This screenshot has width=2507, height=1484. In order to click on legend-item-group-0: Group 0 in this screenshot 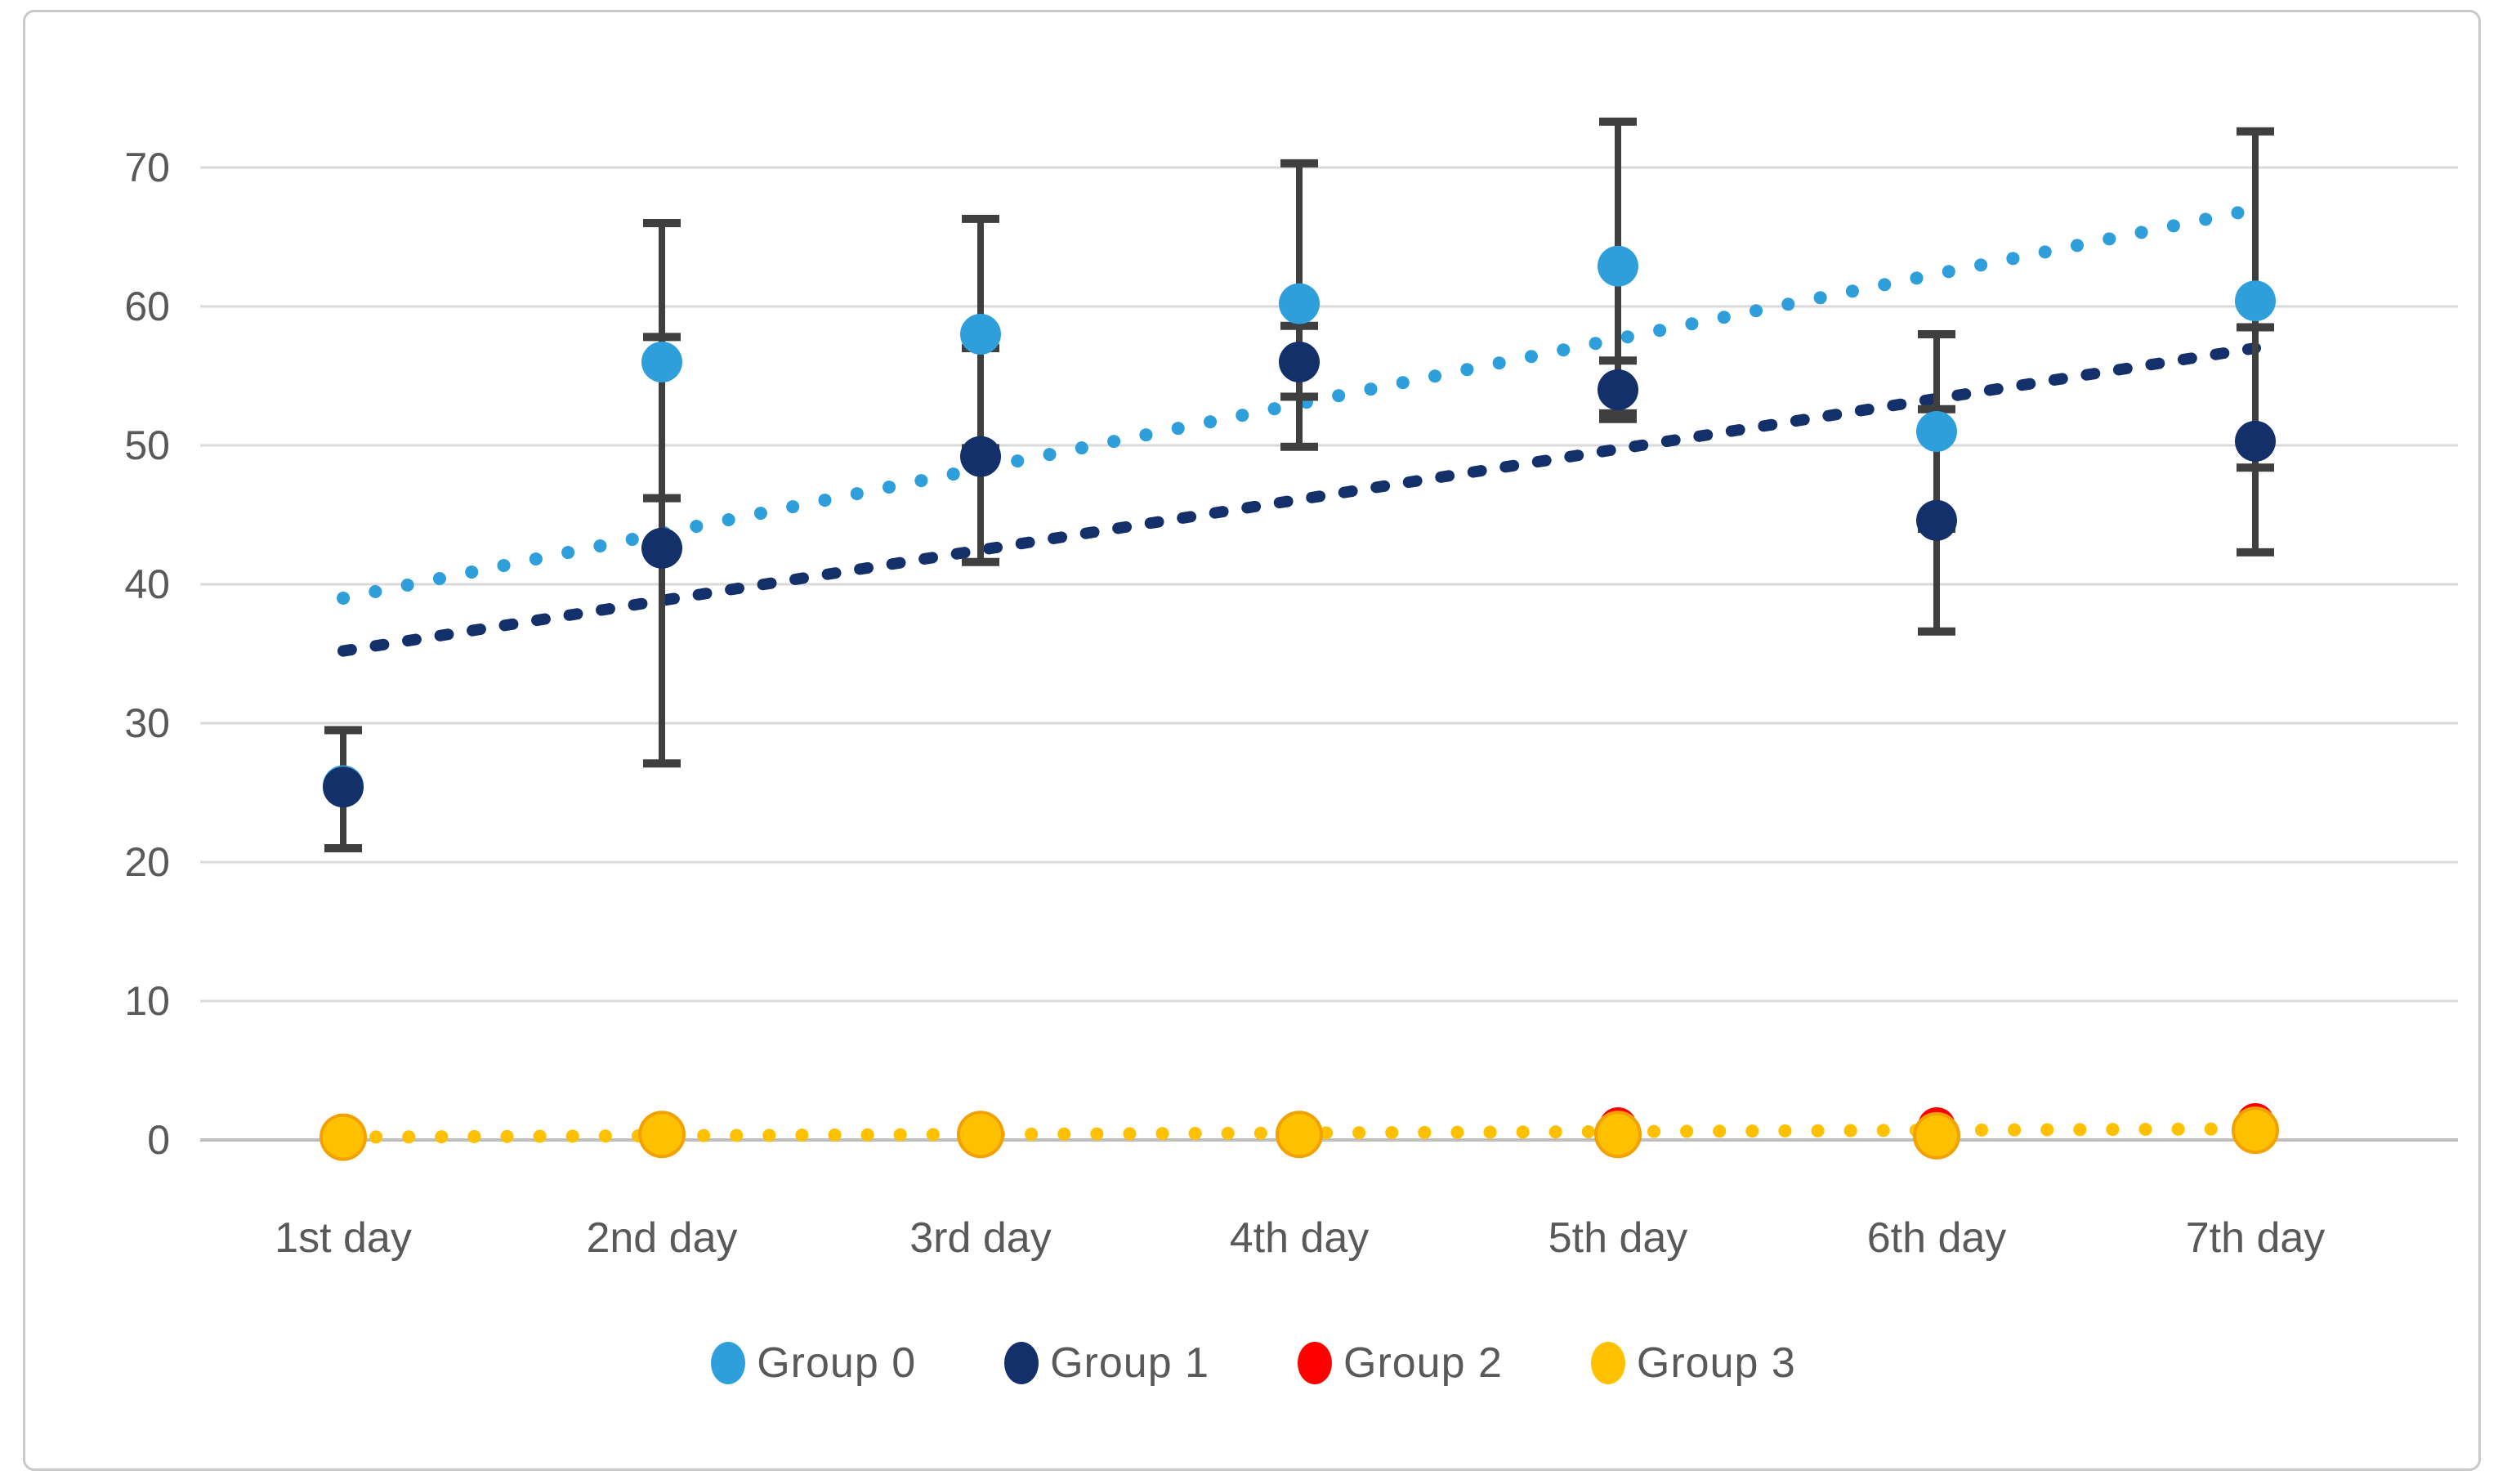, I will do `click(814, 1363)`.